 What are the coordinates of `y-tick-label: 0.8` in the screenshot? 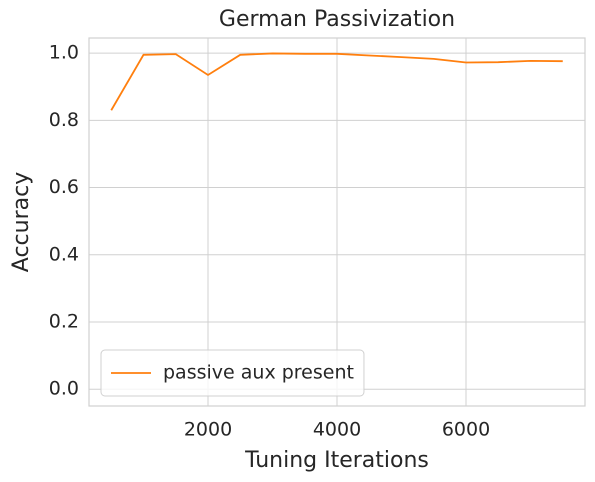 It's located at (64, 120).